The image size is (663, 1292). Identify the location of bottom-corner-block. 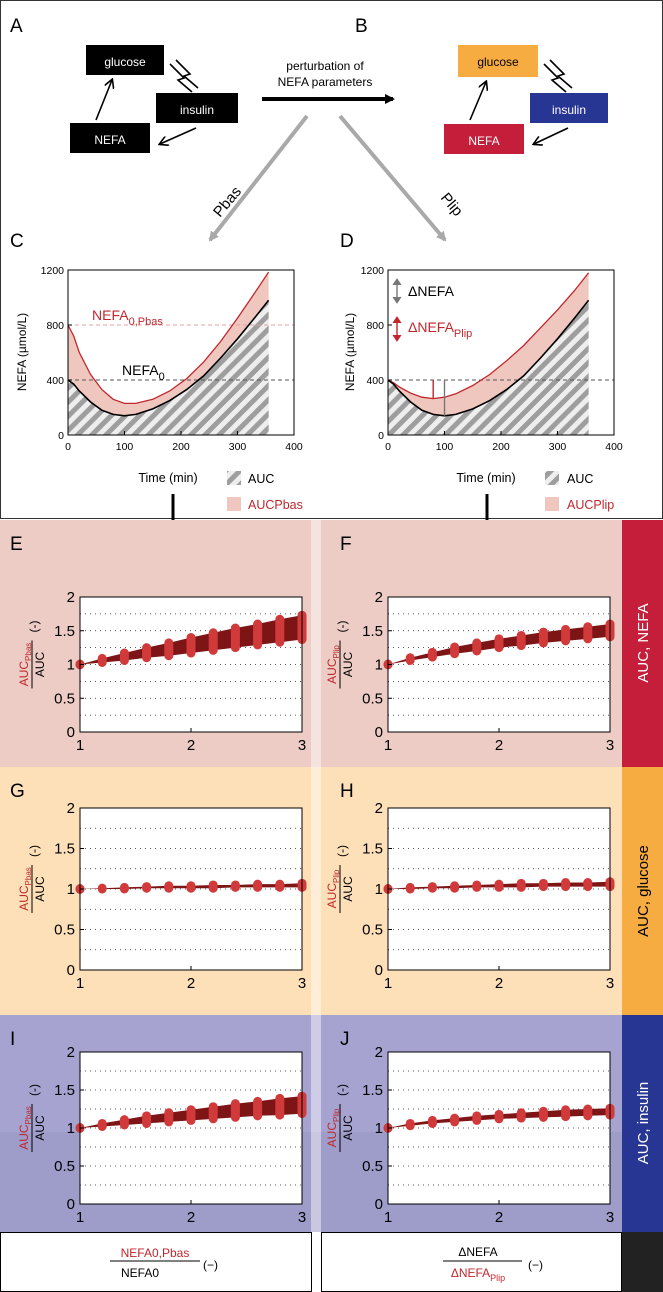
(642, 1262).